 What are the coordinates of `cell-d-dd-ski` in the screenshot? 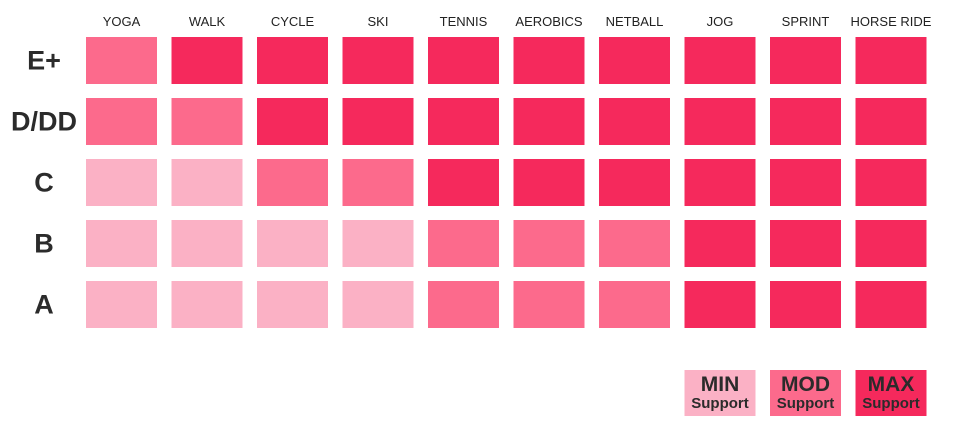 It's located at (378, 121).